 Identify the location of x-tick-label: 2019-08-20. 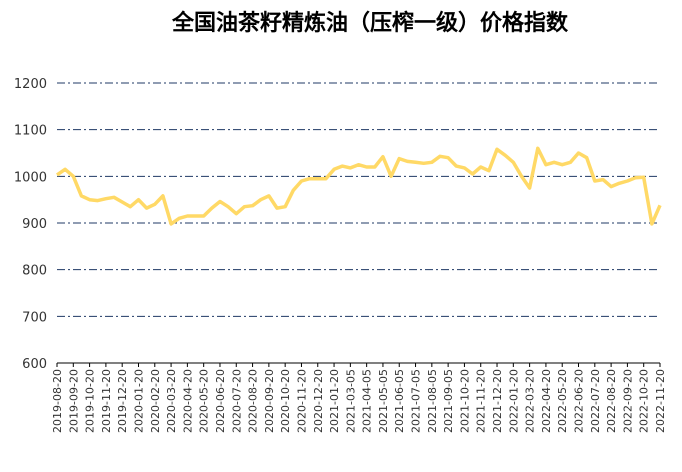
(57, 401).